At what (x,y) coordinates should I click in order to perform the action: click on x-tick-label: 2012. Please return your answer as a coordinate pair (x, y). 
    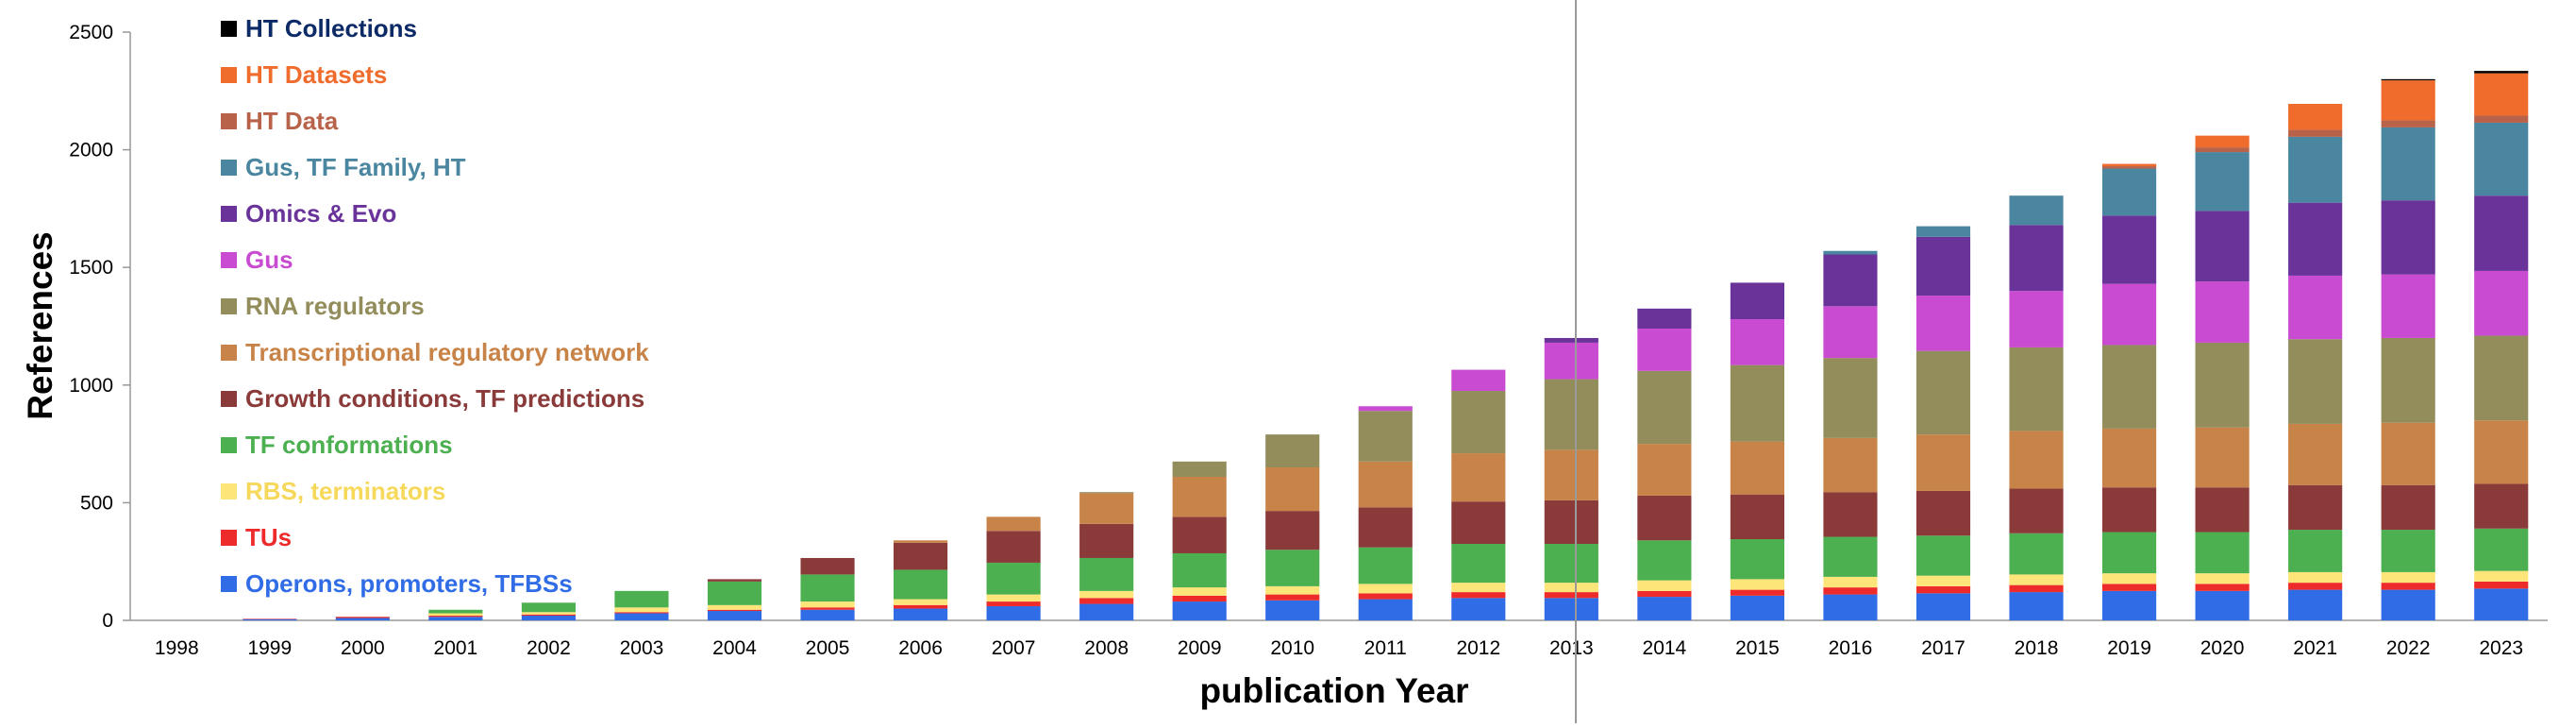
    Looking at the image, I should click on (1478, 648).